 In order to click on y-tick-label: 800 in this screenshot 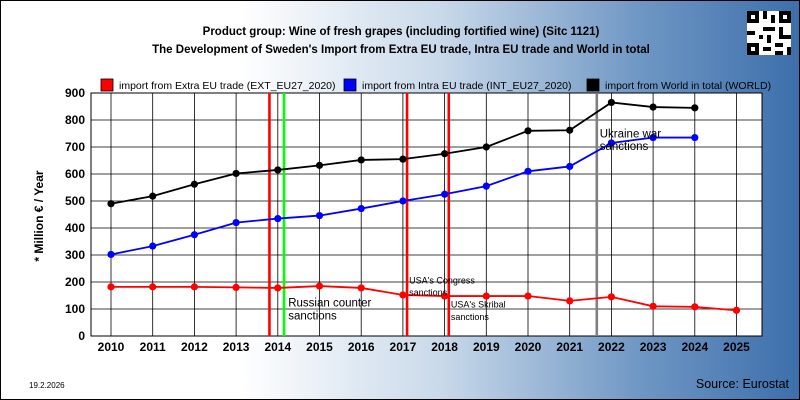, I will do `click(75, 120)`.